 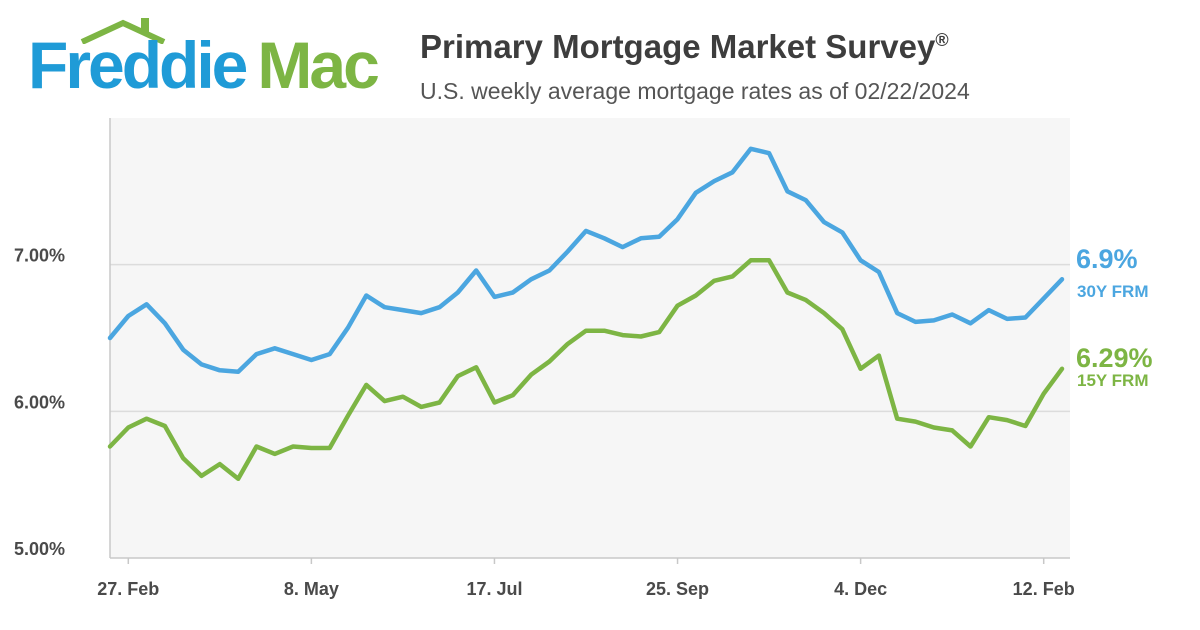 I want to click on x-tick-label: 27. Feb, so click(x=128, y=589).